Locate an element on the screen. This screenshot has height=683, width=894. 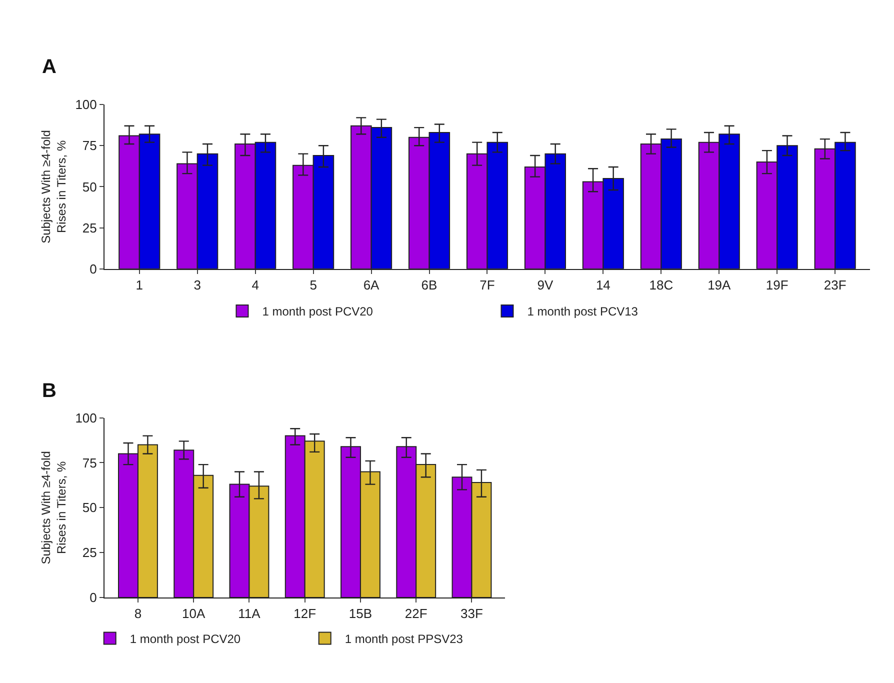
x-tick-label: 6B is located at coordinates (429, 285).